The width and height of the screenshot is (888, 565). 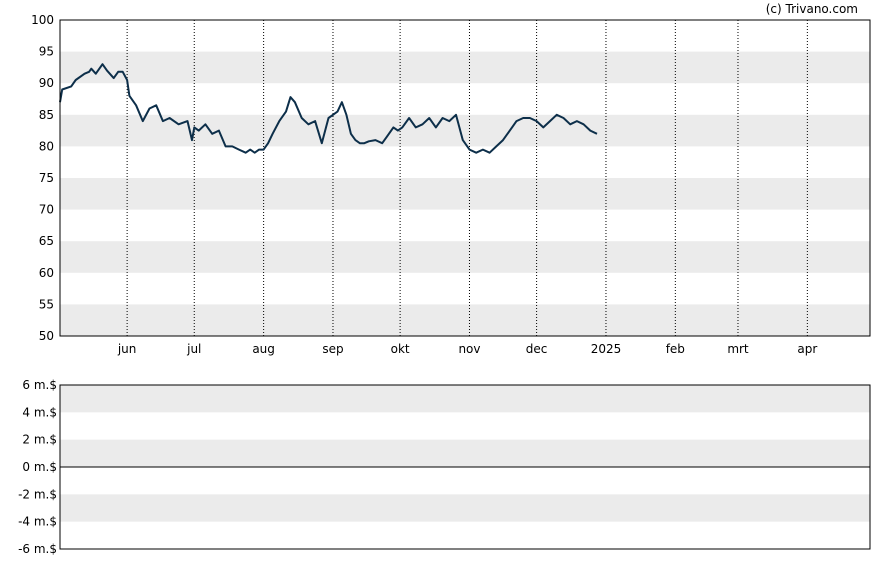 What do you see at coordinates (46, 273) in the screenshot?
I see `y-tick-label: 60` at bounding box center [46, 273].